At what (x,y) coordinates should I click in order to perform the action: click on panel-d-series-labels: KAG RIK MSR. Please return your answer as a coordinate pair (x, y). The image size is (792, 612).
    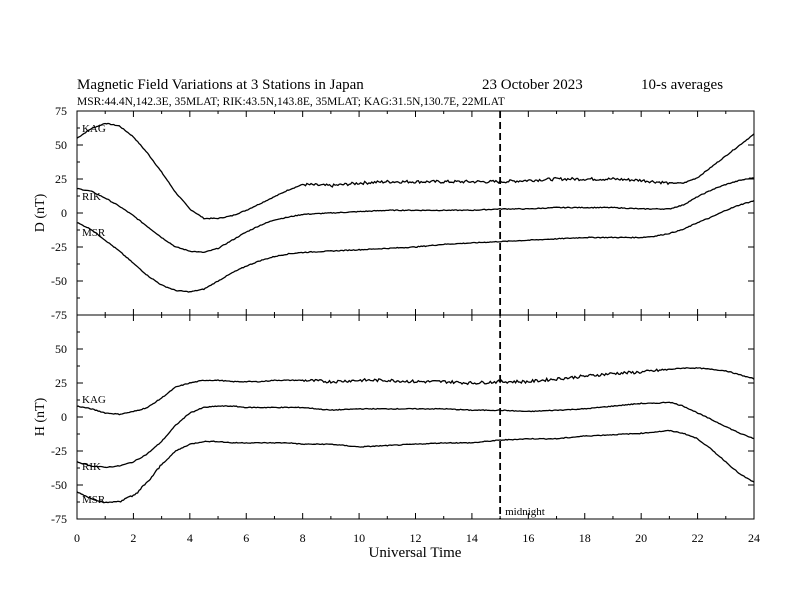
    Looking at the image, I should click on (94, 181).